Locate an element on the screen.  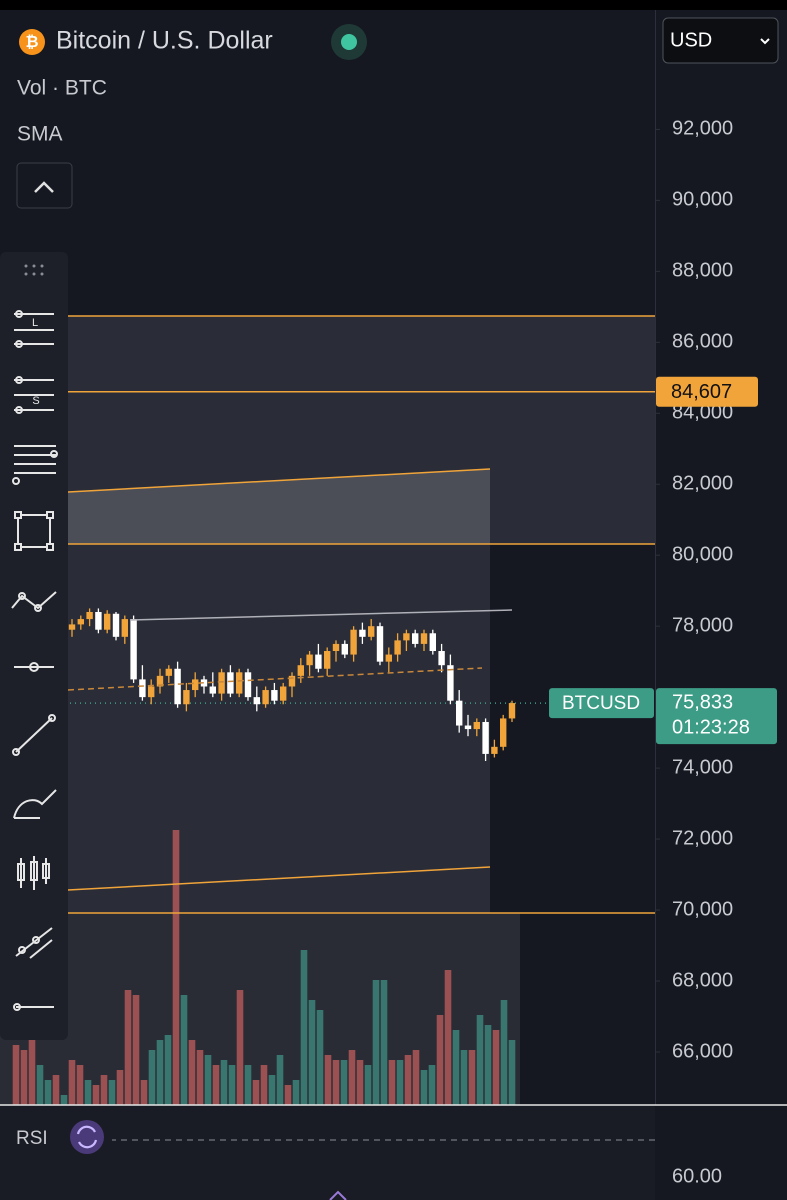
y-tick-label: 78,000 is located at coordinates (702, 625).